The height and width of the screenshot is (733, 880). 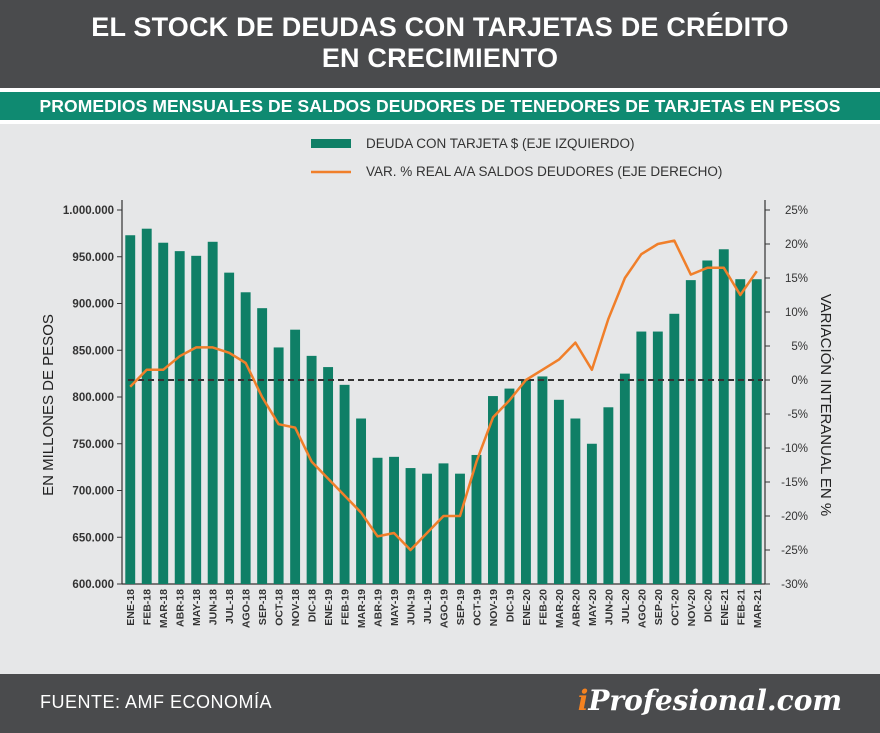 I want to click on x-tick-label: NOV-20, so click(x=692, y=608).